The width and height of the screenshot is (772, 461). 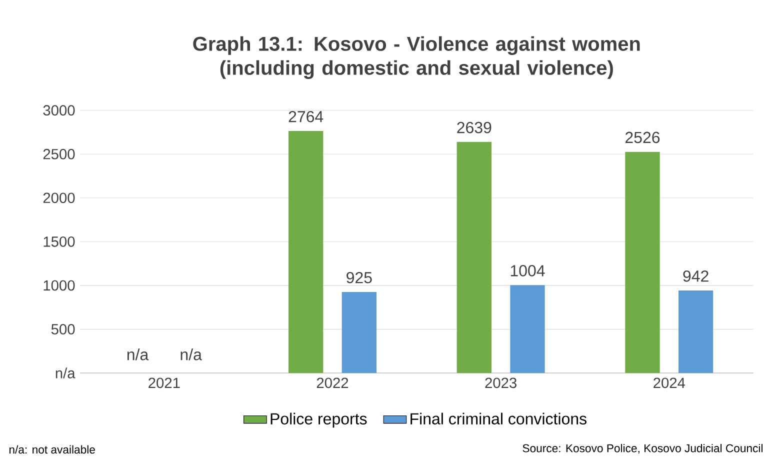 I want to click on text: n/a: not available, so click(x=52, y=449).